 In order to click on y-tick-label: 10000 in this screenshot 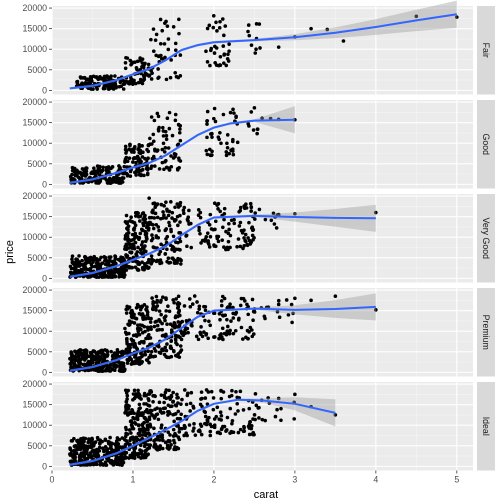, I will do `click(35, 237)`.